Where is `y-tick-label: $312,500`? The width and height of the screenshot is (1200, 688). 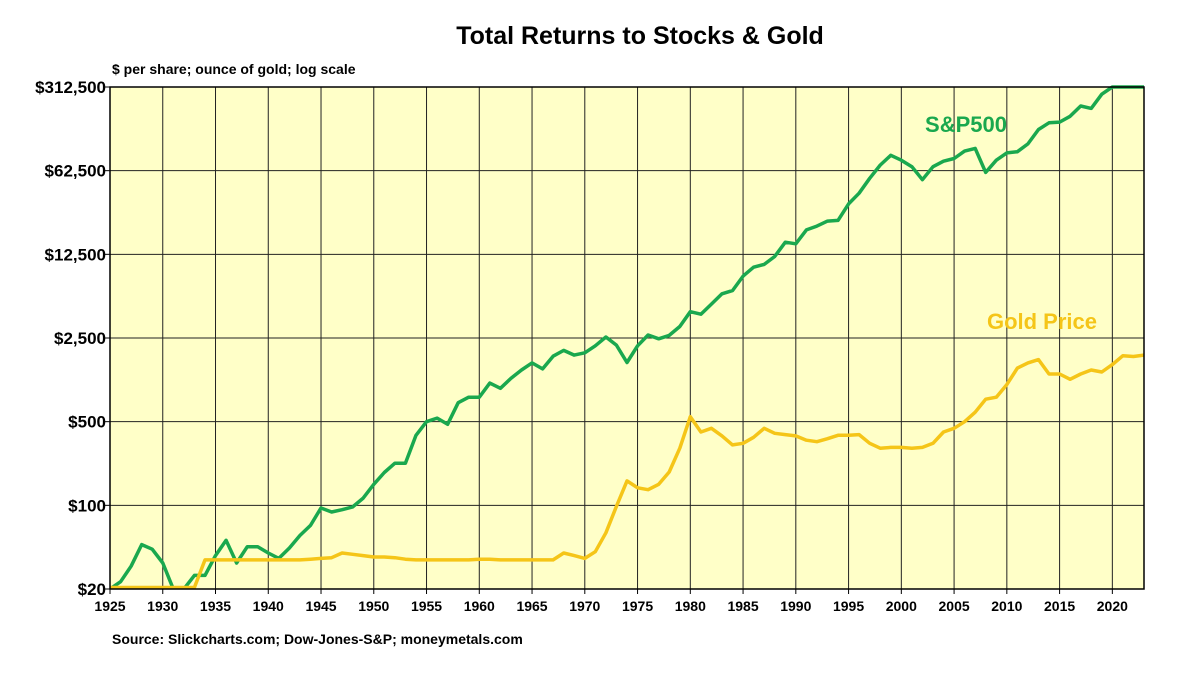 y-tick-label: $312,500 is located at coordinates (70, 87).